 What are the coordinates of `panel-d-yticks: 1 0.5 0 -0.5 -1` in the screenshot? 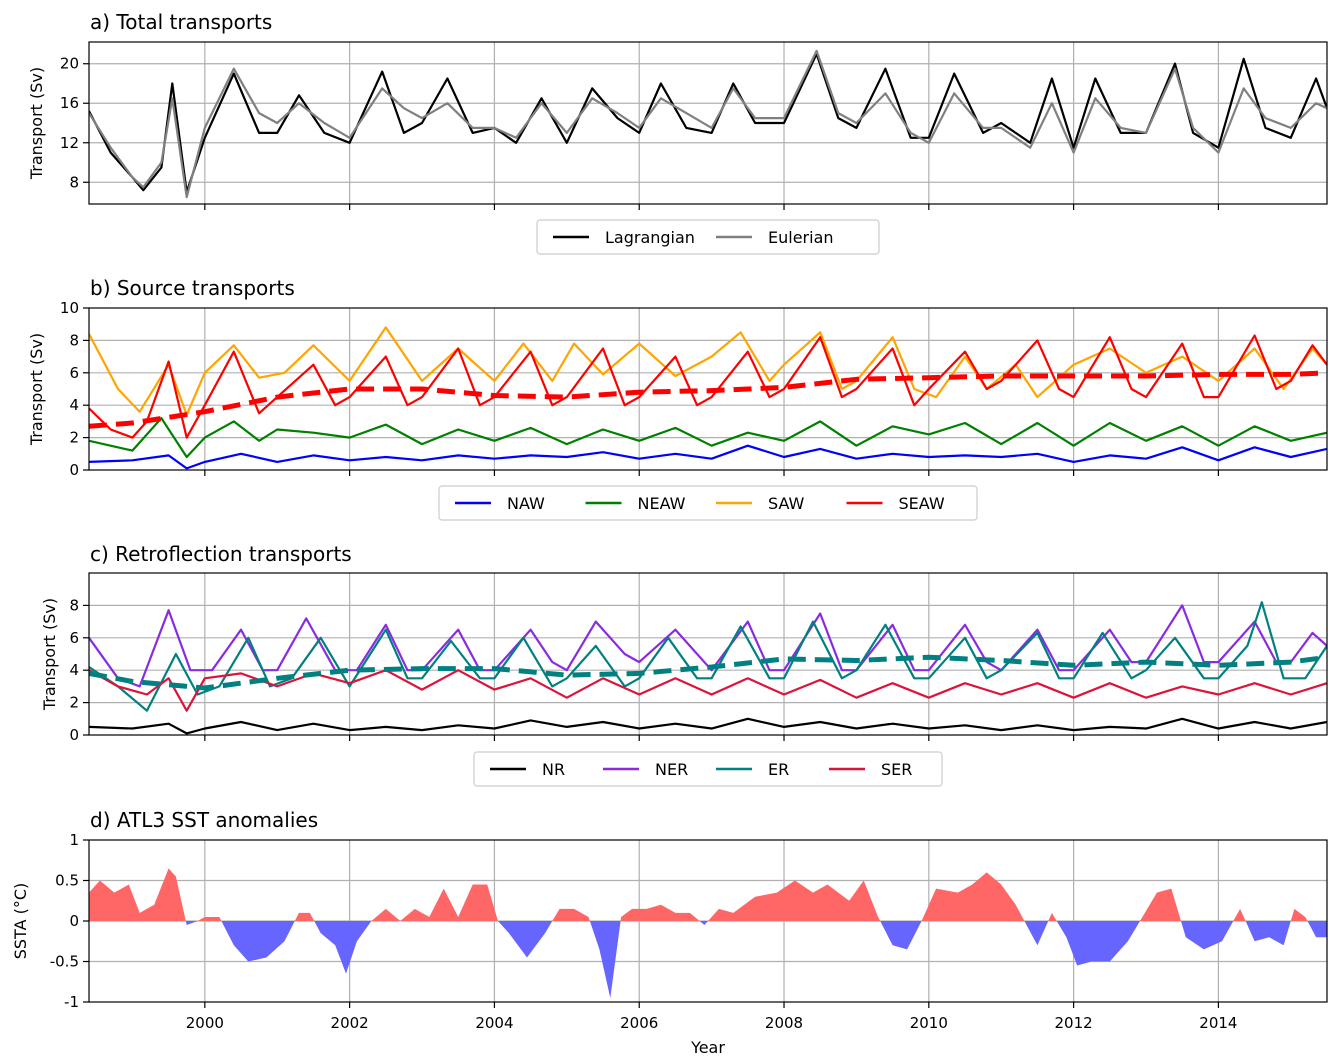 It's located at (69, 921).